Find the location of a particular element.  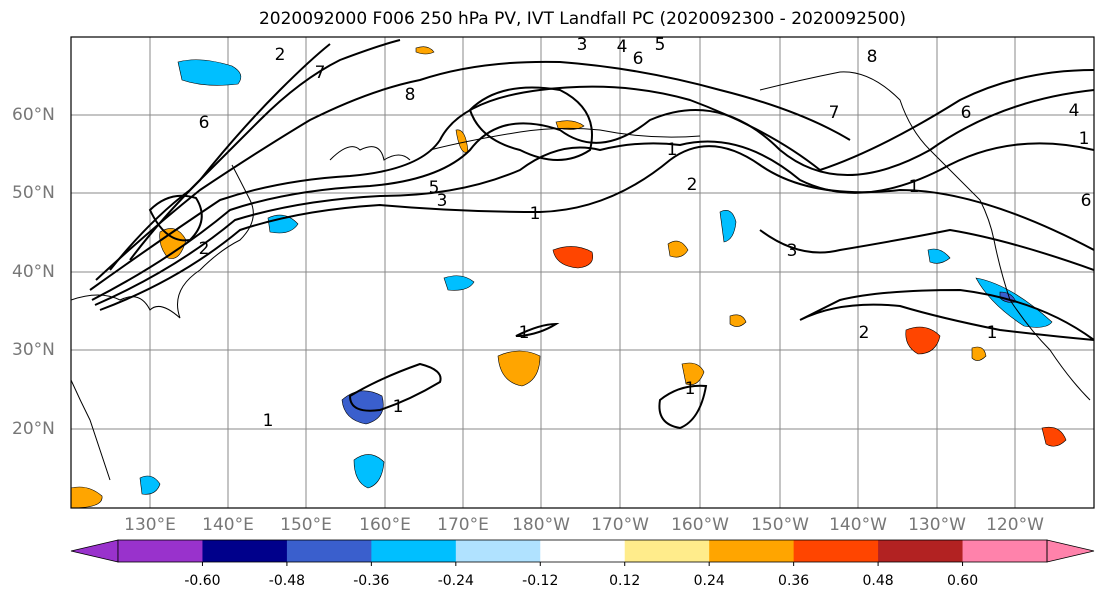

lon-label: 130°E is located at coordinates (150, 525).